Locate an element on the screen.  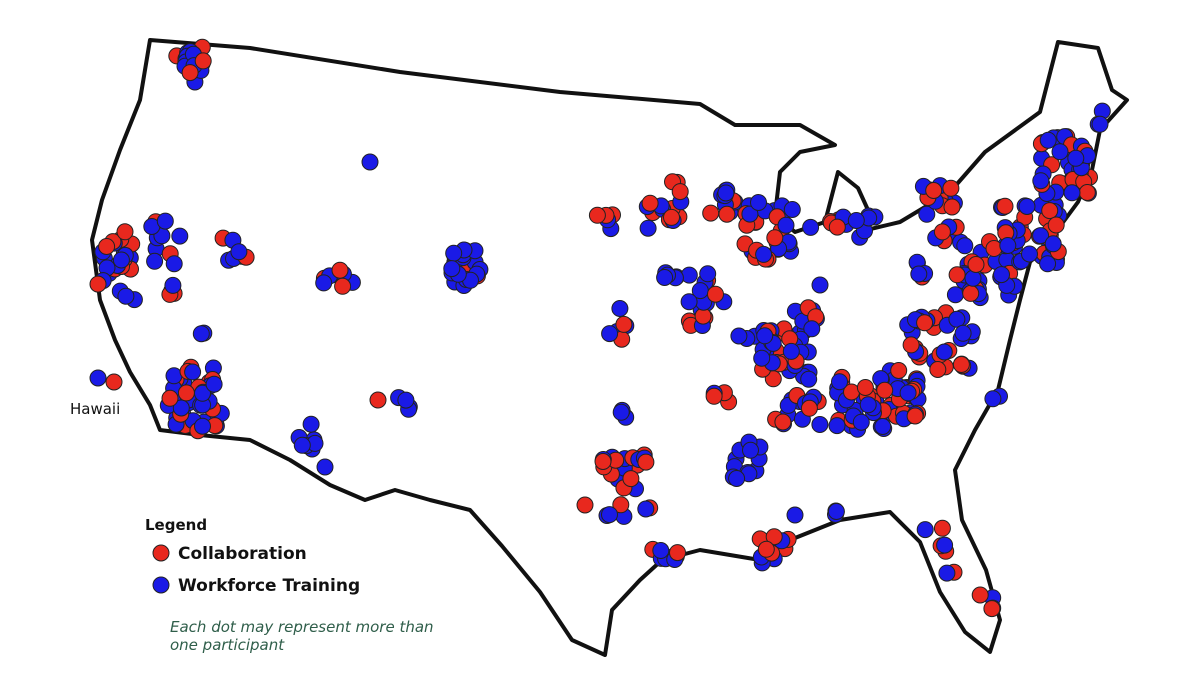
note-line: one participant is located at coordinates (227, 645).